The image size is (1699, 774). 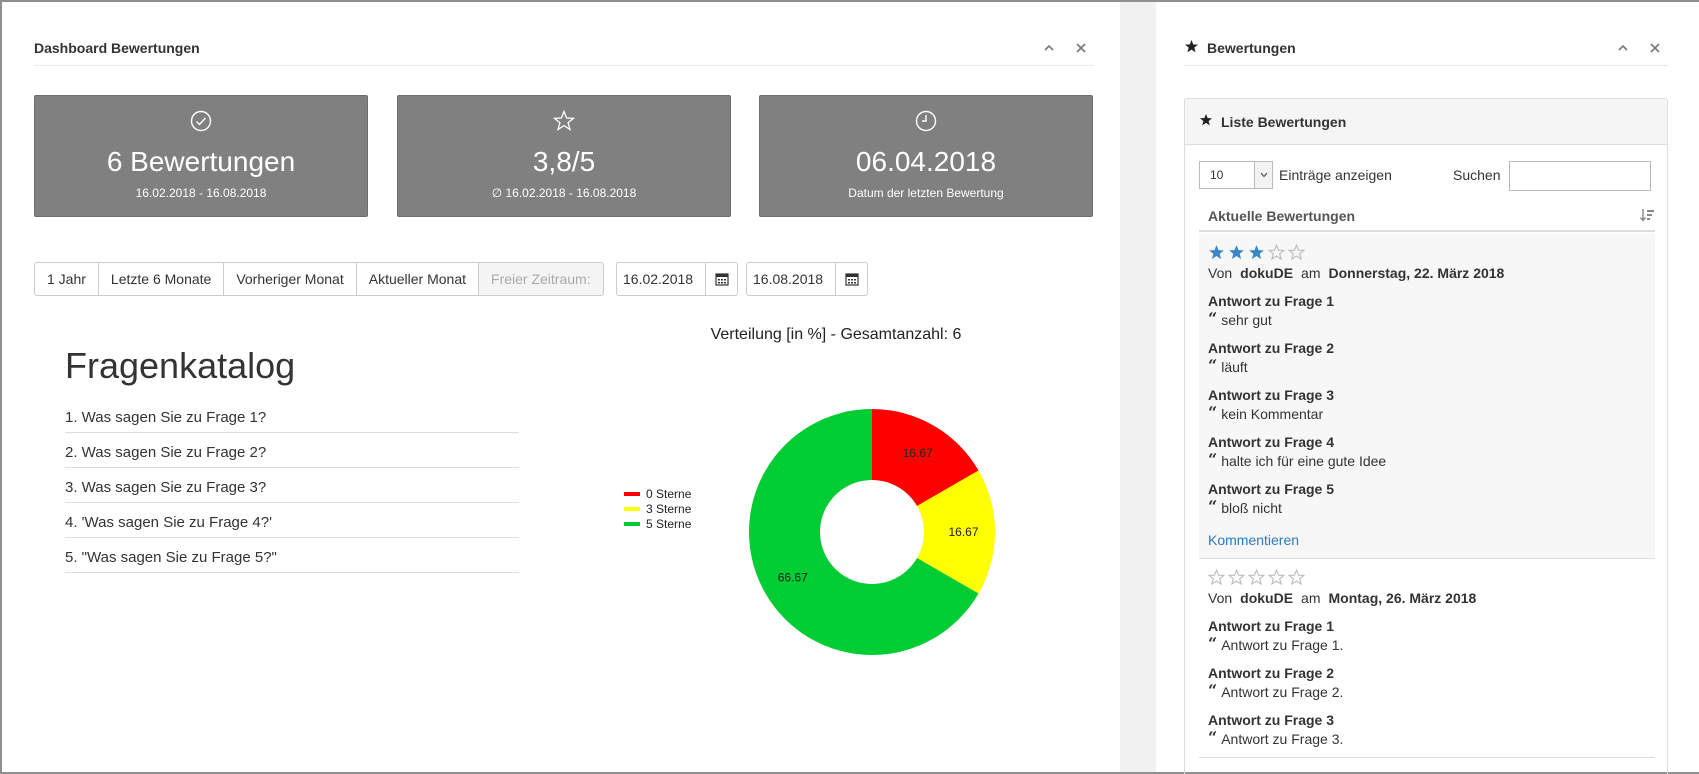 I want to click on clock-icon, so click(x=926, y=121).